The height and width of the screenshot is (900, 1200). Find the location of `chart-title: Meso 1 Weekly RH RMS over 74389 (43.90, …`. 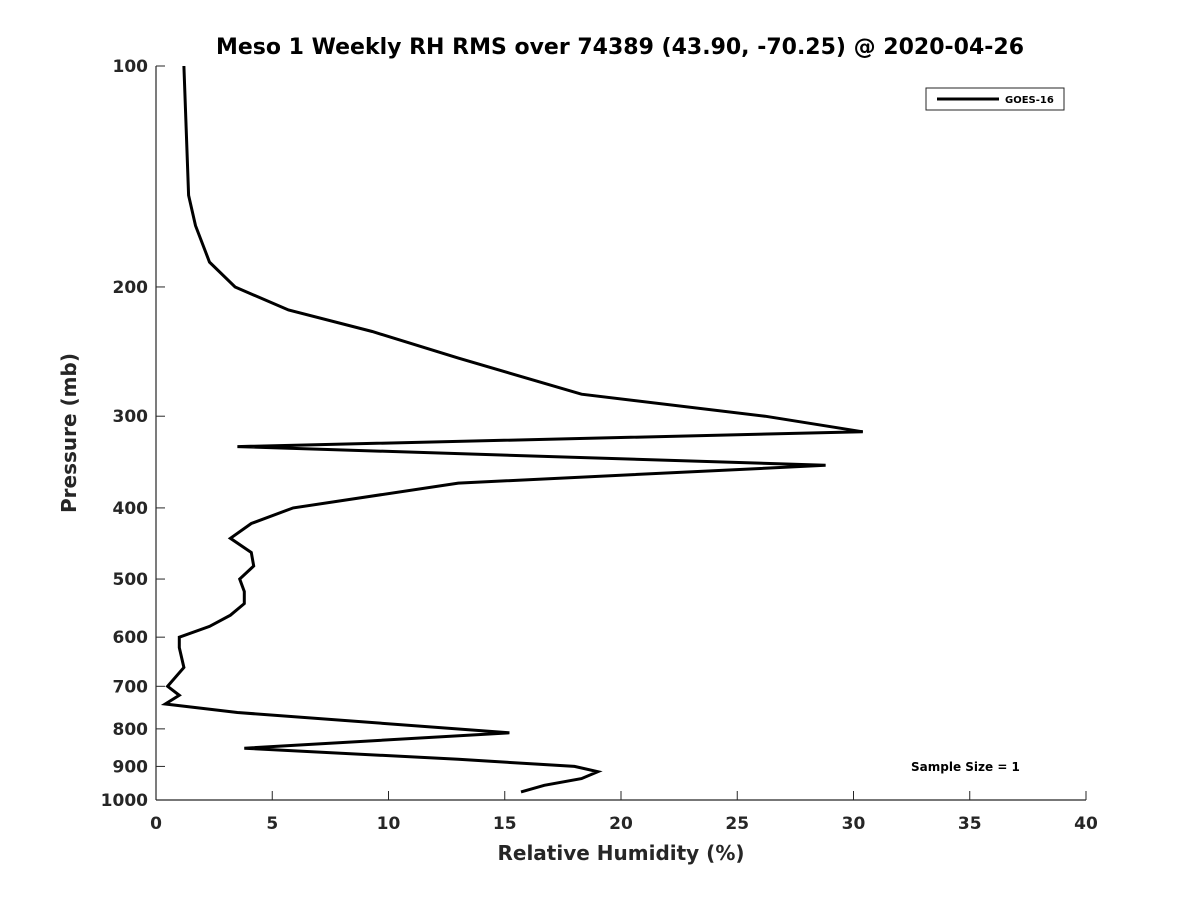

chart-title: Meso 1 Weekly RH RMS over 74389 (43.90, … is located at coordinates (620, 47).